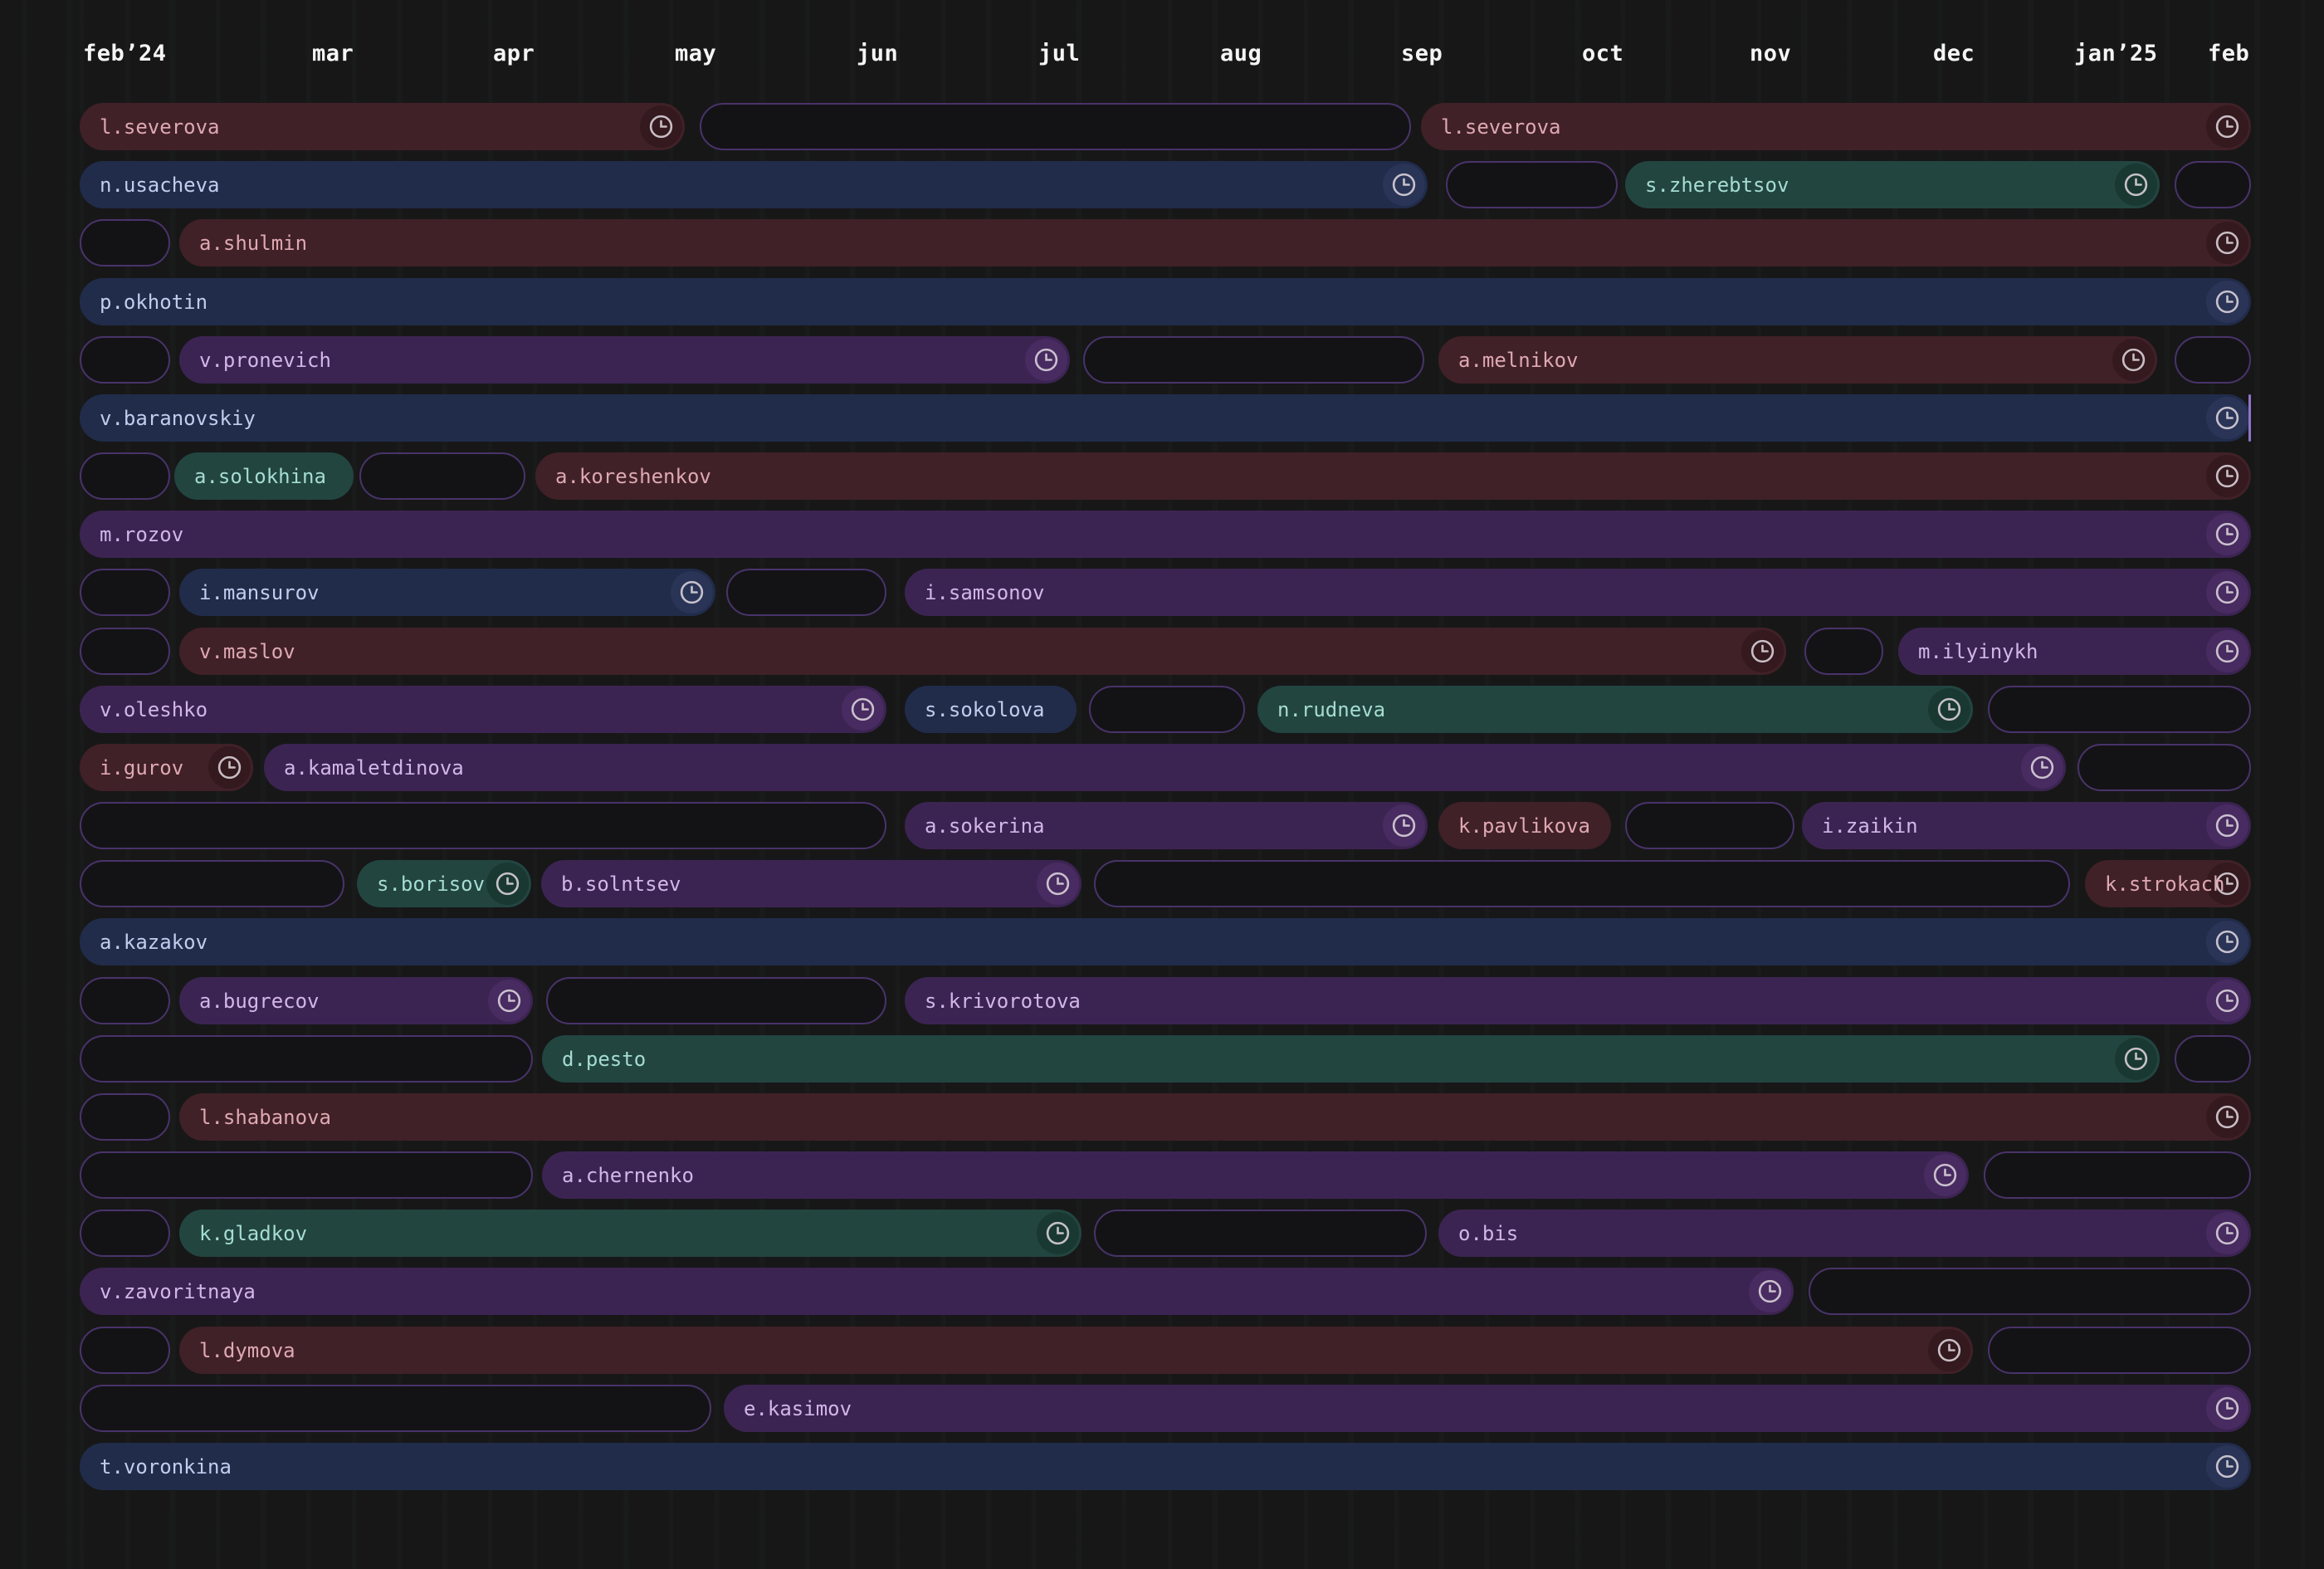 This screenshot has width=2324, height=1569. I want to click on bar-a.kamaletdinova: a.kamaletdinova, so click(1165, 767).